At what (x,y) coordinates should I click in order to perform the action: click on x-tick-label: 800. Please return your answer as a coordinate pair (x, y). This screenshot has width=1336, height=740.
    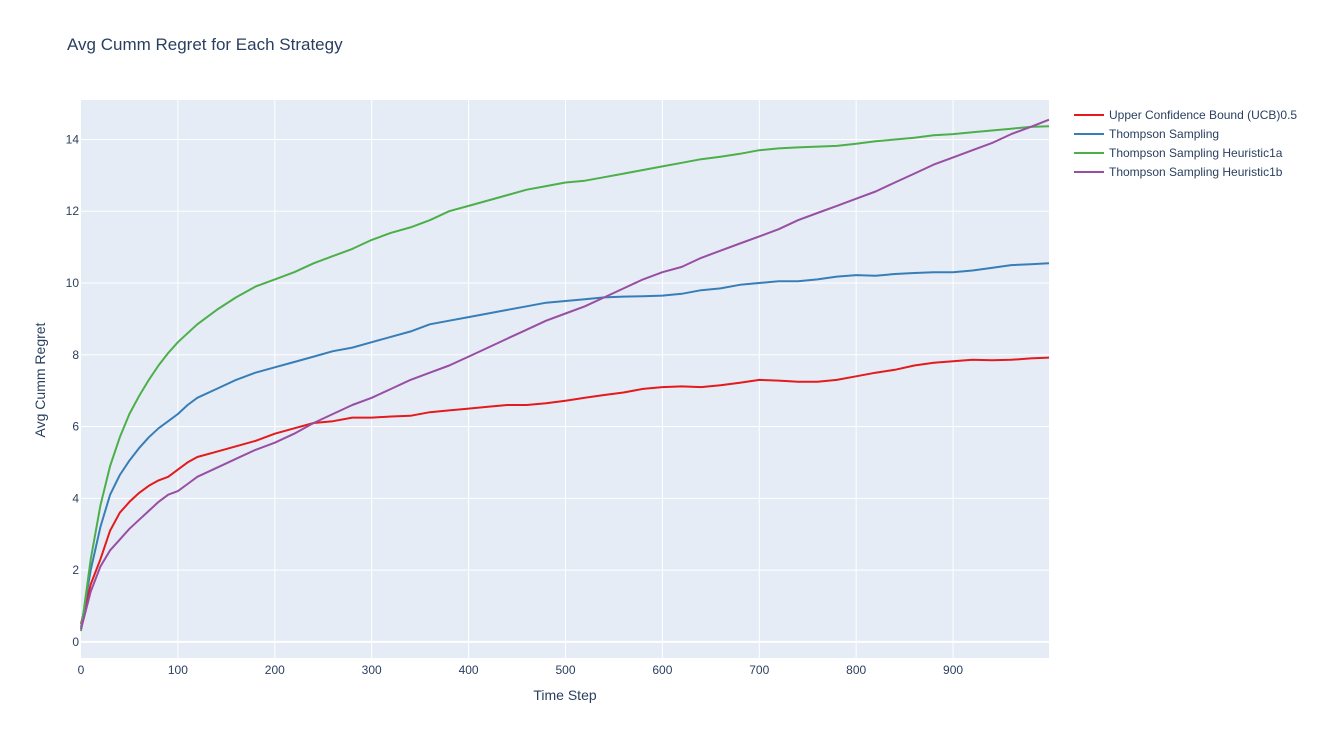
    Looking at the image, I should click on (856, 670).